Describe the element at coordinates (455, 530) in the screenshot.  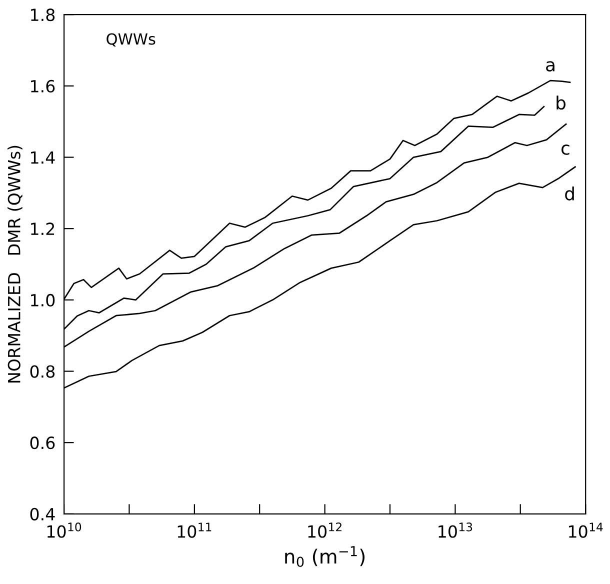
I see `x-tick-label: 10$^{13}$` at that location.